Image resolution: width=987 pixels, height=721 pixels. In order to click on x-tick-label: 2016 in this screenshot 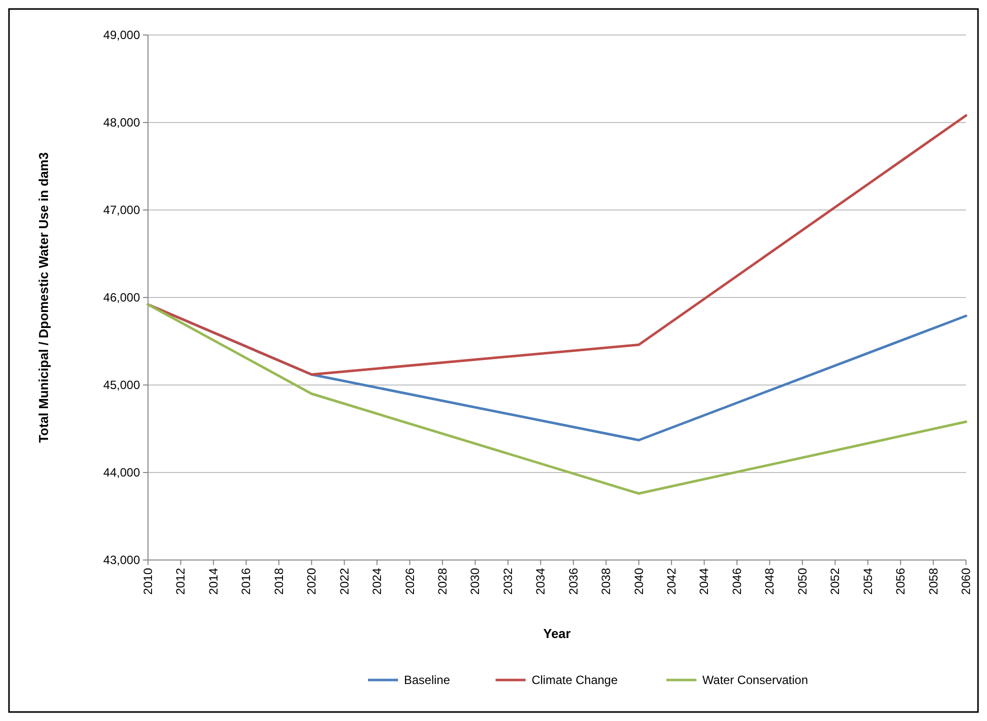, I will do `click(246, 581)`.